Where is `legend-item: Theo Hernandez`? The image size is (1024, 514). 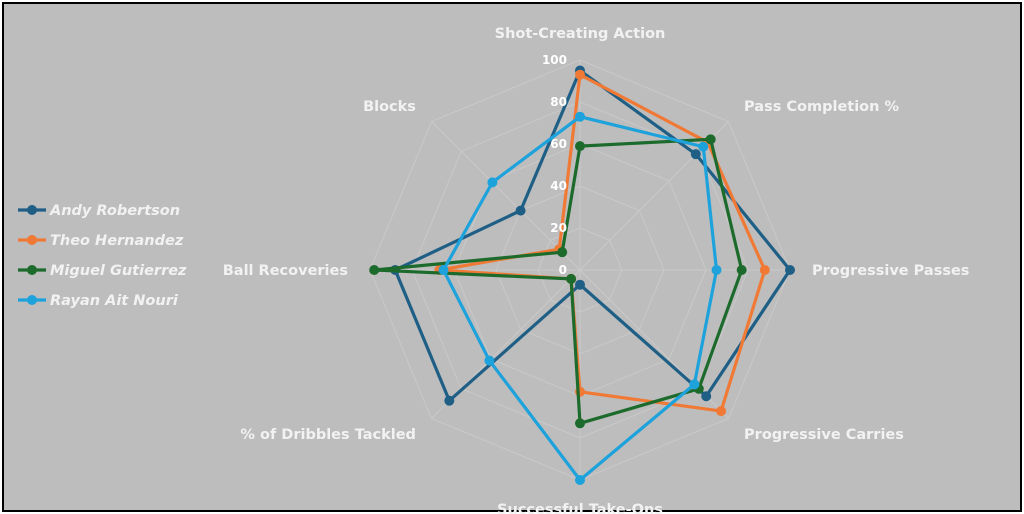
legend-item: Theo Hernandez is located at coordinates (101, 241).